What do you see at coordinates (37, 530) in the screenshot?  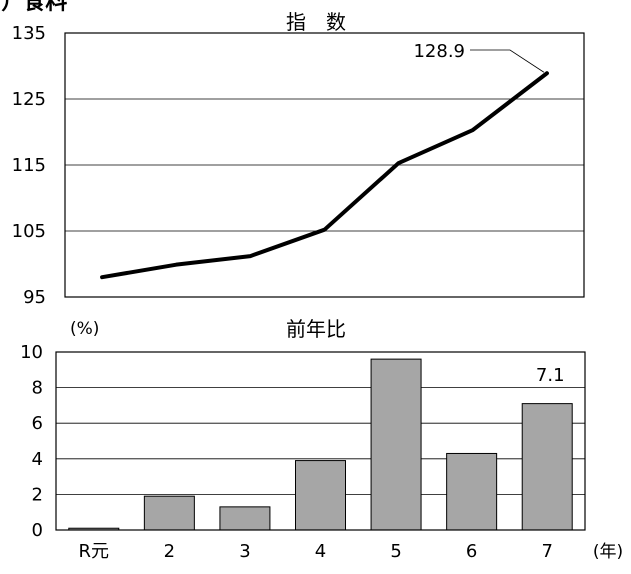 I see `bar-ytick-label: 0` at bounding box center [37, 530].